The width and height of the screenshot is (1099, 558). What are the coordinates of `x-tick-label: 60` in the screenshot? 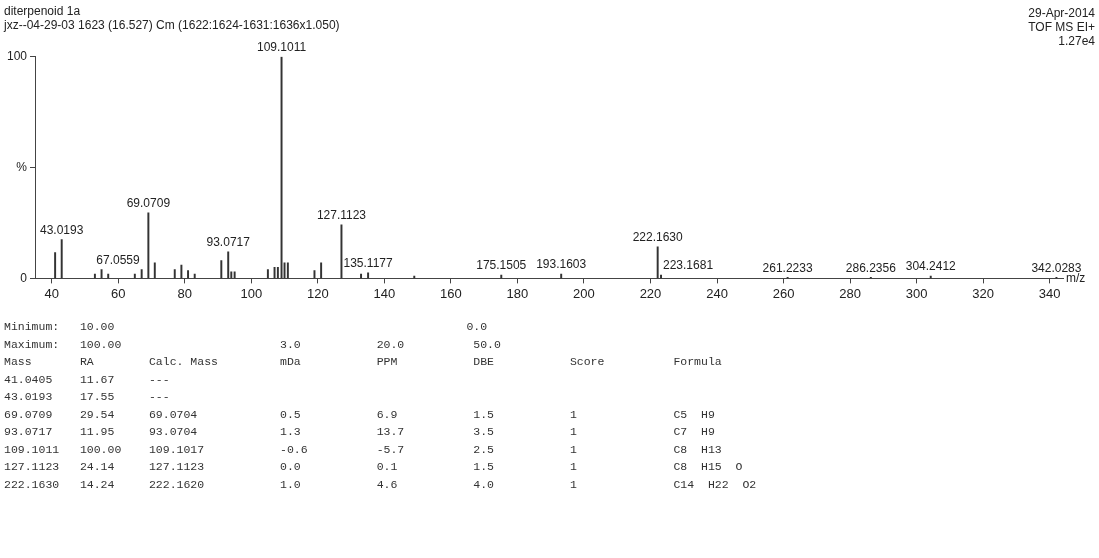 It's located at (118, 293).